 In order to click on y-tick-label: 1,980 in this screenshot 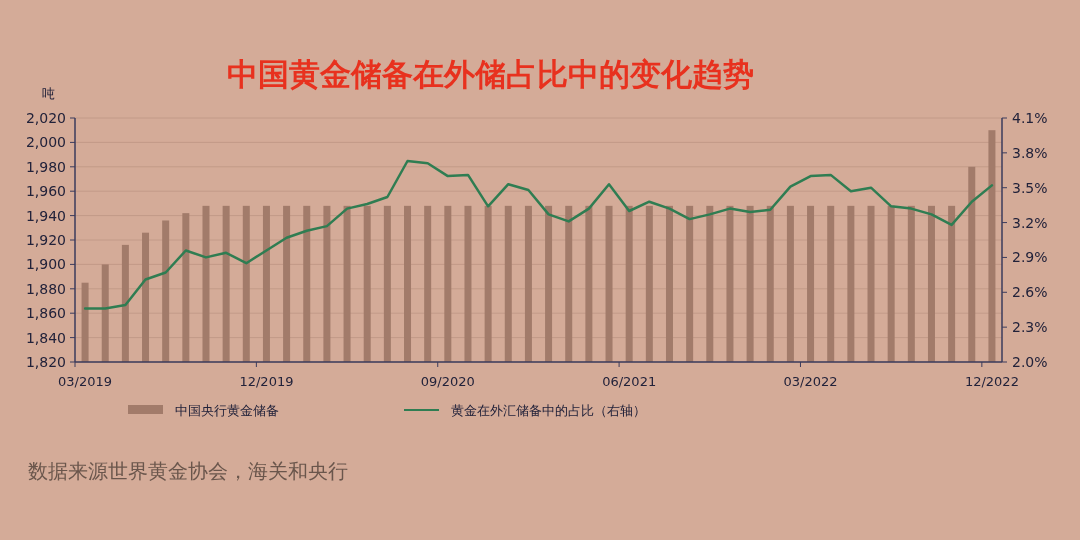, I will do `click(45, 166)`.